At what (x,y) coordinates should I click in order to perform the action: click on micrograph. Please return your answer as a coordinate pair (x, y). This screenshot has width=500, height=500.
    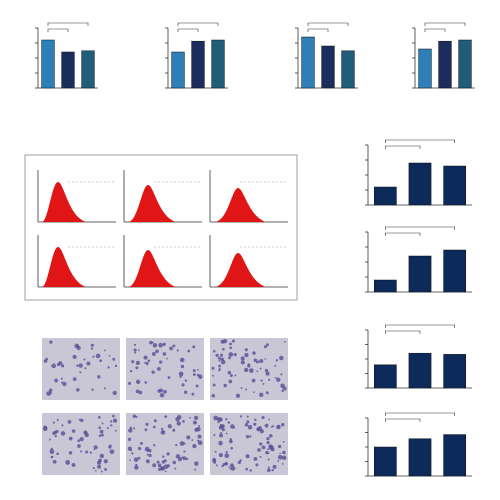
    Looking at the image, I should click on (81, 444).